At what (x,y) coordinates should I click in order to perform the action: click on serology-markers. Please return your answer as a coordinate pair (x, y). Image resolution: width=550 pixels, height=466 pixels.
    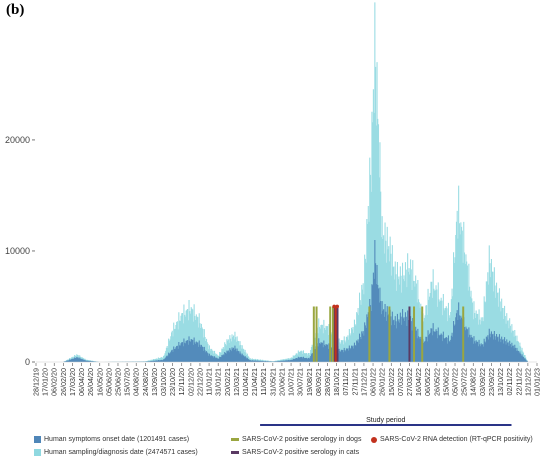
    Looking at the image, I should click on (388, 333).